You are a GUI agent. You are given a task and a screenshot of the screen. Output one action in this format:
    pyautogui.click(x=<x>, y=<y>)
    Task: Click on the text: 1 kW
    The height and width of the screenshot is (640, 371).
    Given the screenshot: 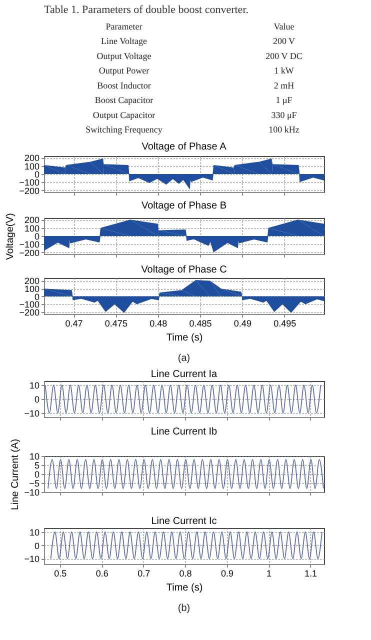 What is the action you would take?
    pyautogui.click(x=284, y=71)
    